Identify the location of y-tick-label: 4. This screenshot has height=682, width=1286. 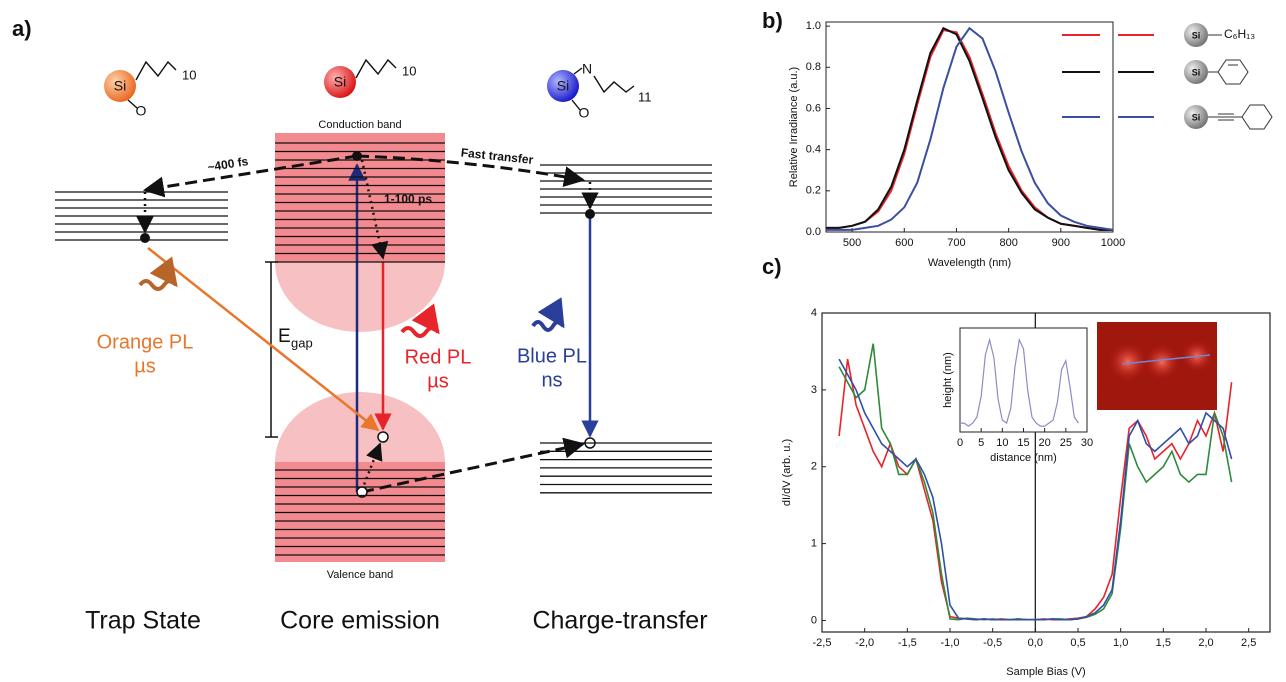
(814, 313).